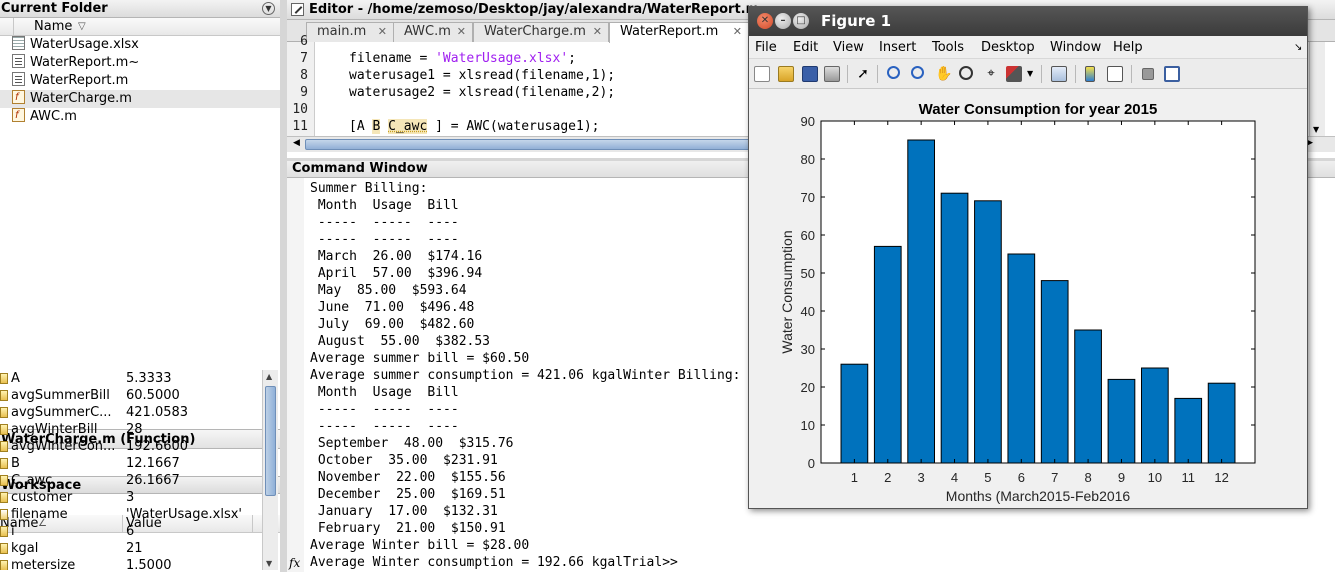 The width and height of the screenshot is (1335, 572). I want to click on table-row: avgWinterCon... 192.6600, so click(131, 446).